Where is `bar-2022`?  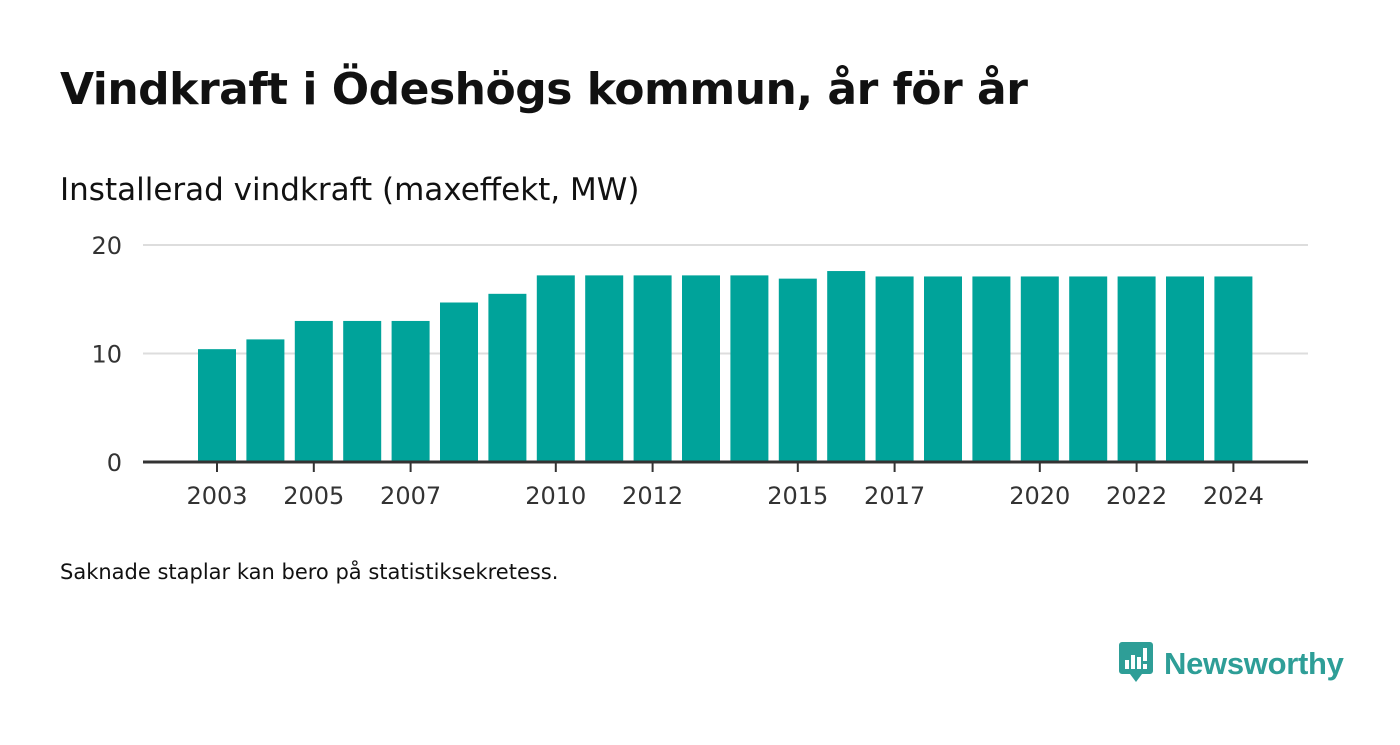 bar-2022 is located at coordinates (1136, 369).